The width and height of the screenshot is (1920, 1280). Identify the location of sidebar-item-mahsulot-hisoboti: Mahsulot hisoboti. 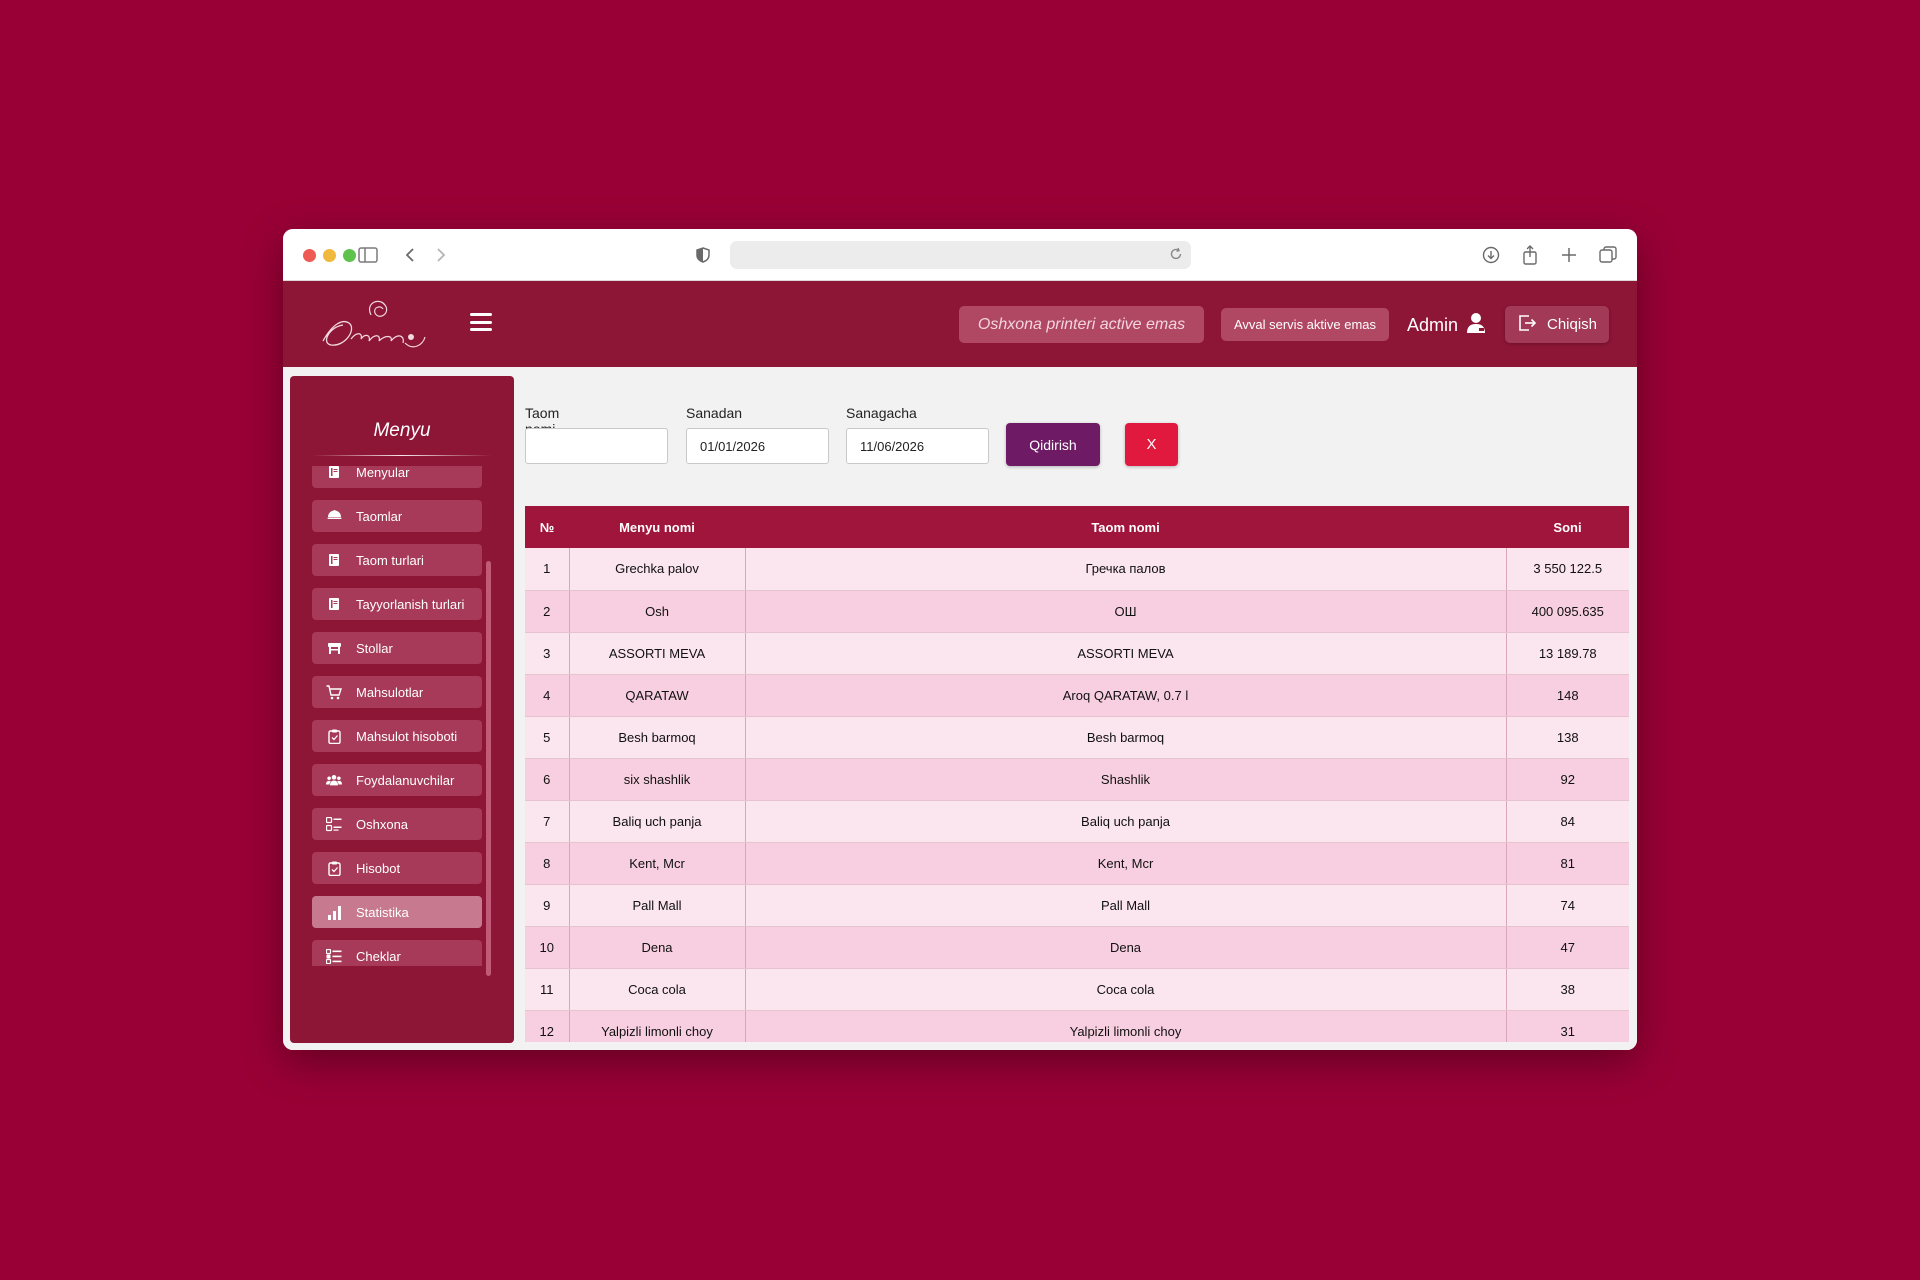
(397, 736).